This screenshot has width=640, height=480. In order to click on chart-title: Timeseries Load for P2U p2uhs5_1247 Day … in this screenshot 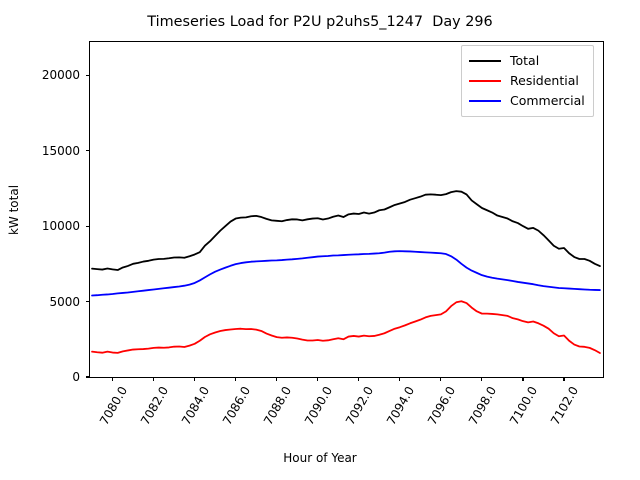, I will do `click(320, 22)`.